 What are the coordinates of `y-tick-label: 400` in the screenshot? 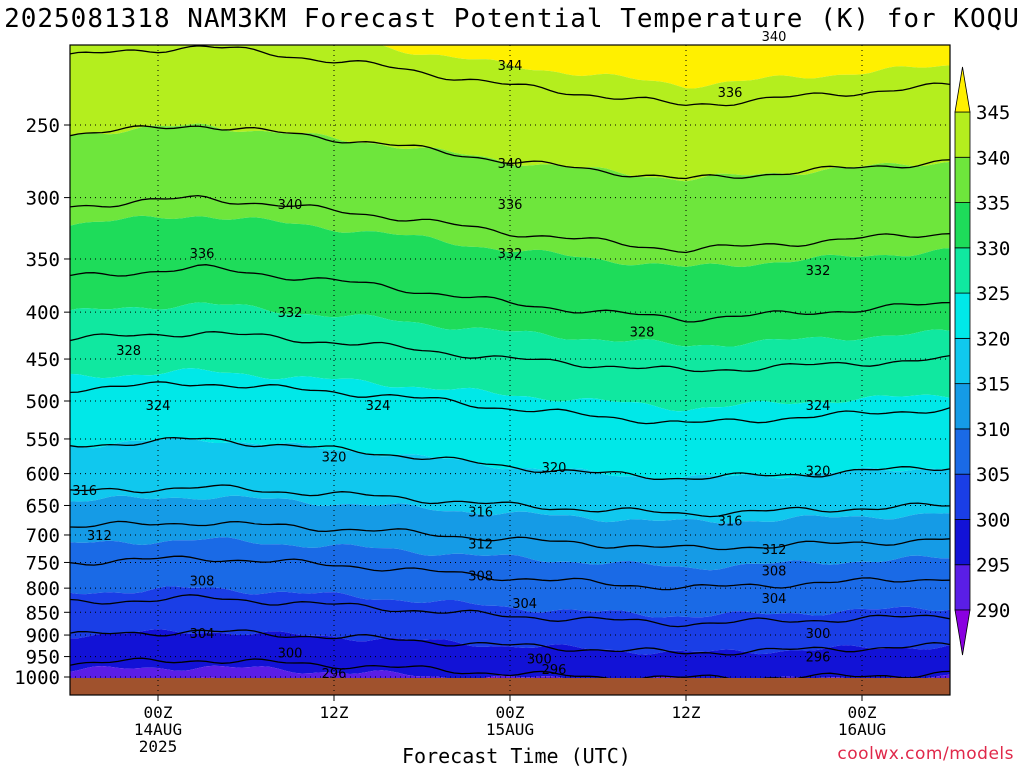 It's located at (43, 313).